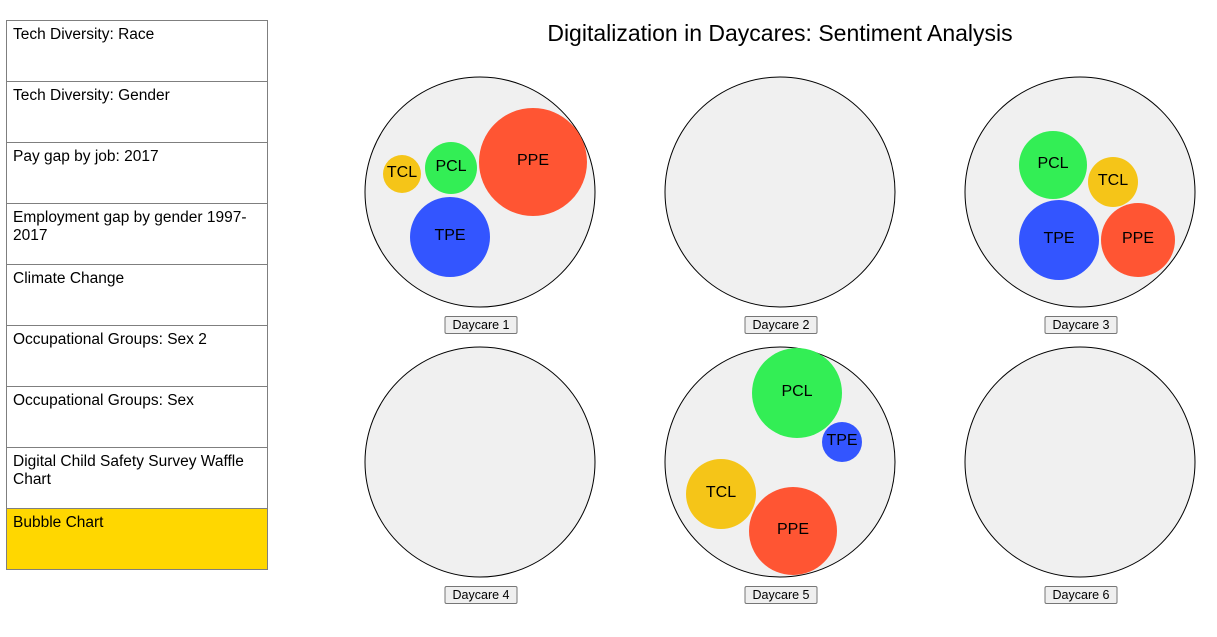 The image size is (1217, 637). Describe the element at coordinates (137, 417) in the screenshot. I see `nav-item-occupational-groups-sex: Occupational Groups: Sex` at that location.